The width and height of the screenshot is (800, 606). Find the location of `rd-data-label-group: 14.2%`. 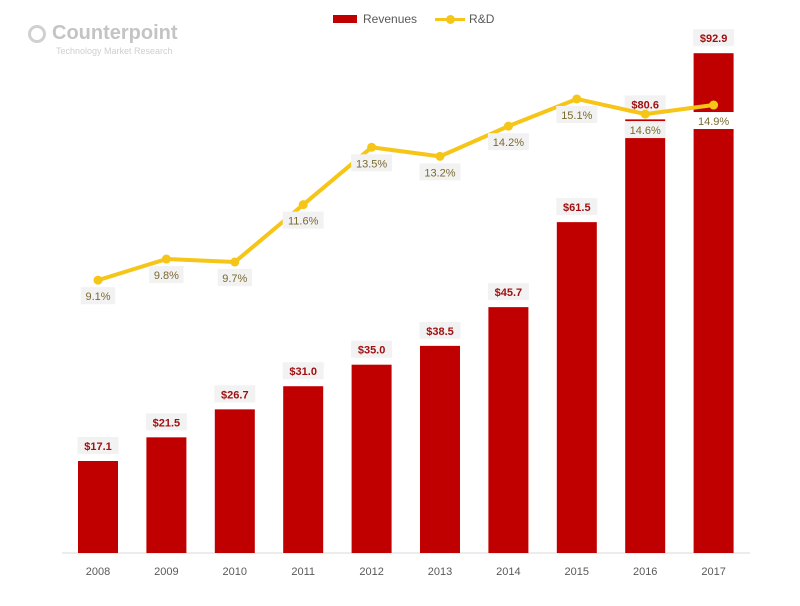

rd-data-label-group: 14.2% is located at coordinates (508, 142).